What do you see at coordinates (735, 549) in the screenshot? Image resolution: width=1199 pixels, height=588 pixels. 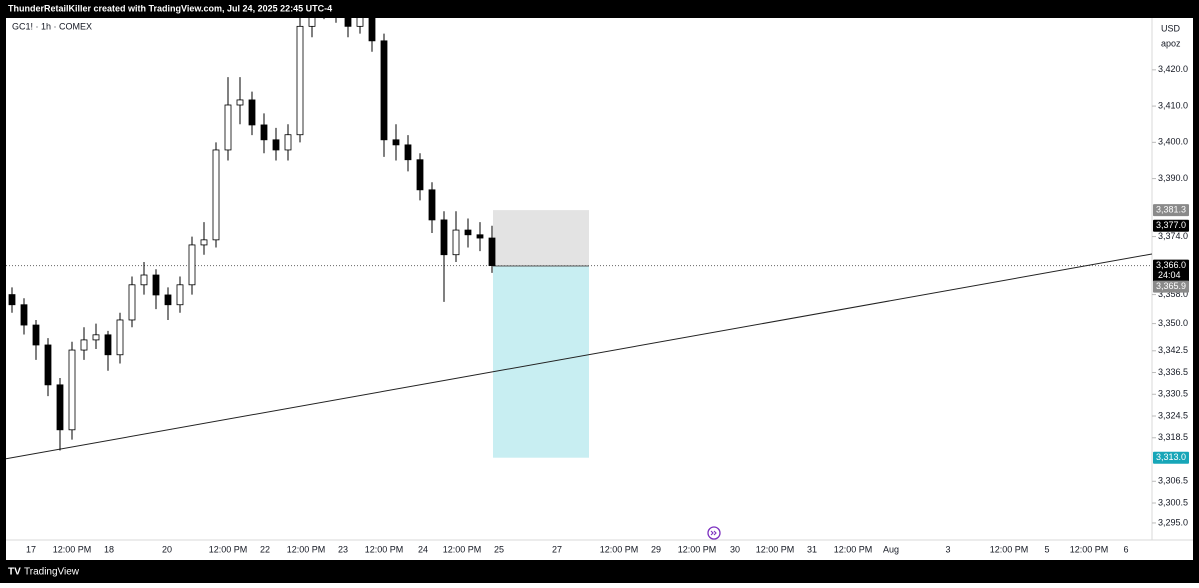 I see `x-tick-label: 30` at bounding box center [735, 549].